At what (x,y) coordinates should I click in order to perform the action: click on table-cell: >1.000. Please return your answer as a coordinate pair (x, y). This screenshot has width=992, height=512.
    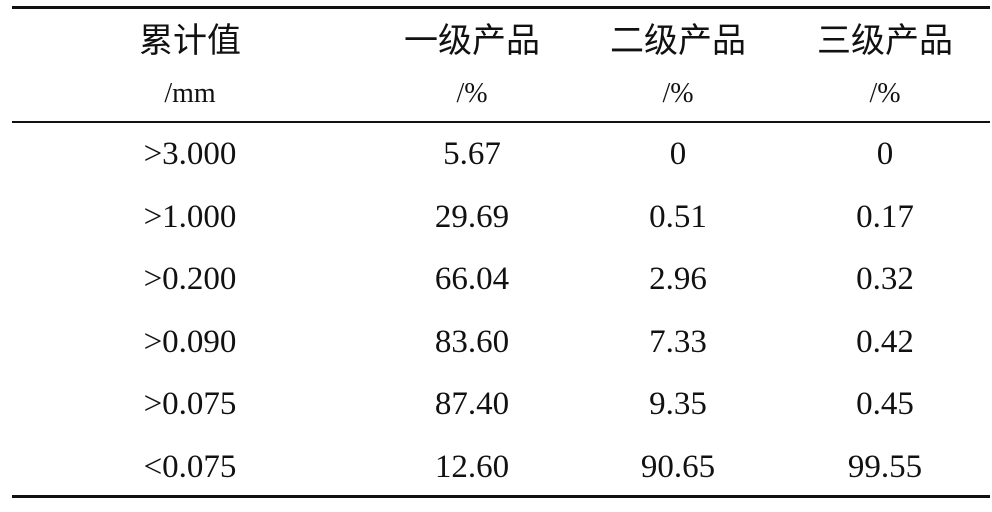
    Looking at the image, I should click on (190, 216).